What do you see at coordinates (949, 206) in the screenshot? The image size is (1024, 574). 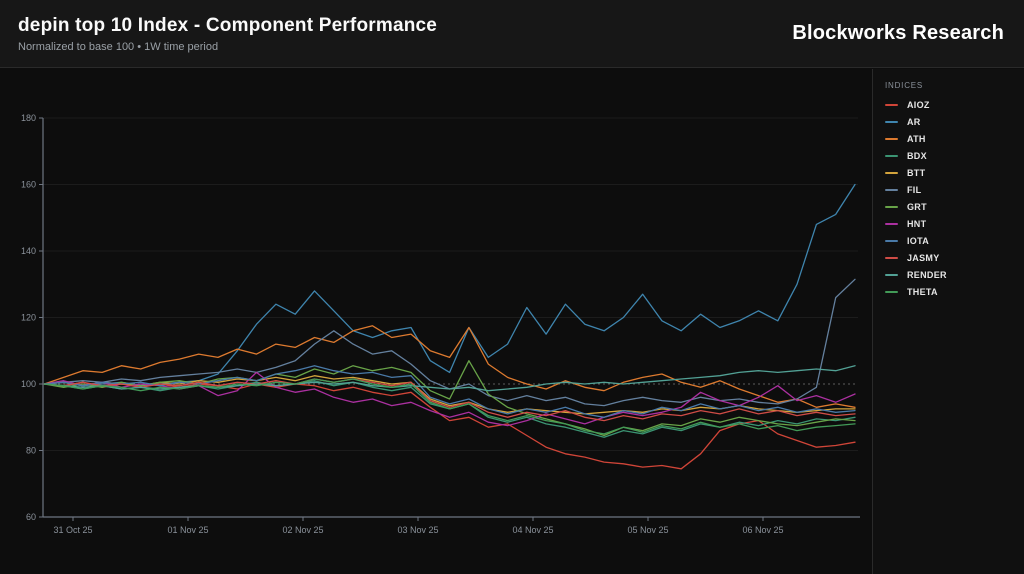 I see `legend-item-GRT: GRT` at bounding box center [949, 206].